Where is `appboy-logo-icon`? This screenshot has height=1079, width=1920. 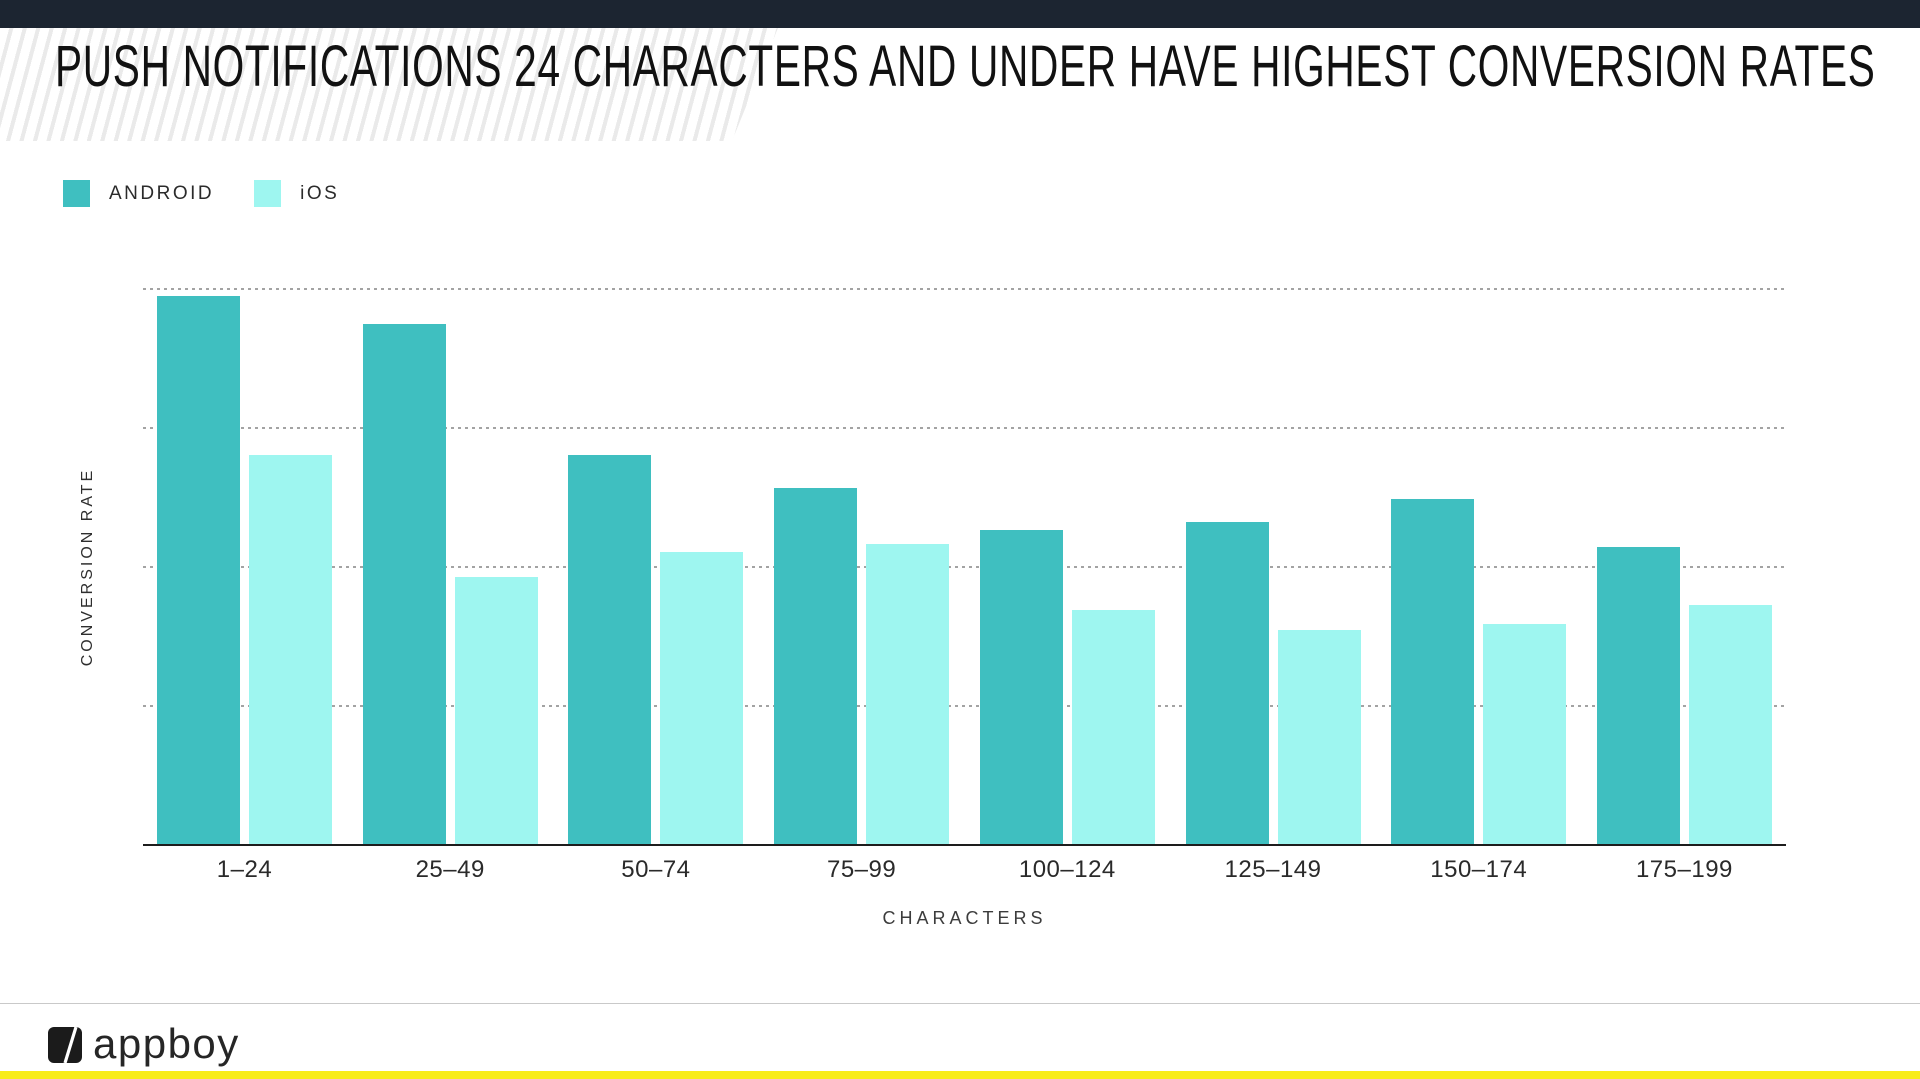 appboy-logo-icon is located at coordinates (65, 1044).